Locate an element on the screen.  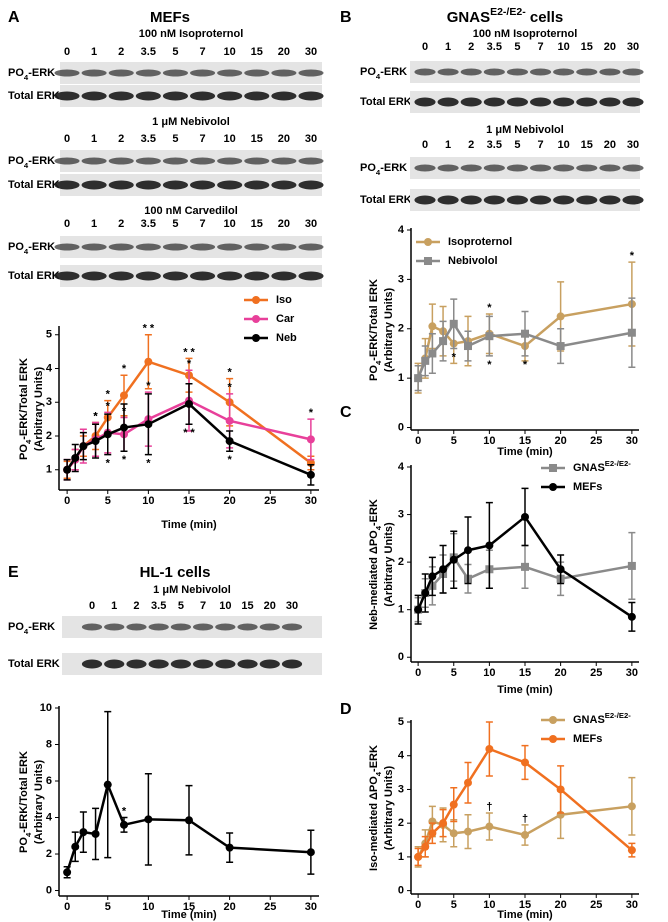
lane-label: 20 is located at coordinates (270, 606).